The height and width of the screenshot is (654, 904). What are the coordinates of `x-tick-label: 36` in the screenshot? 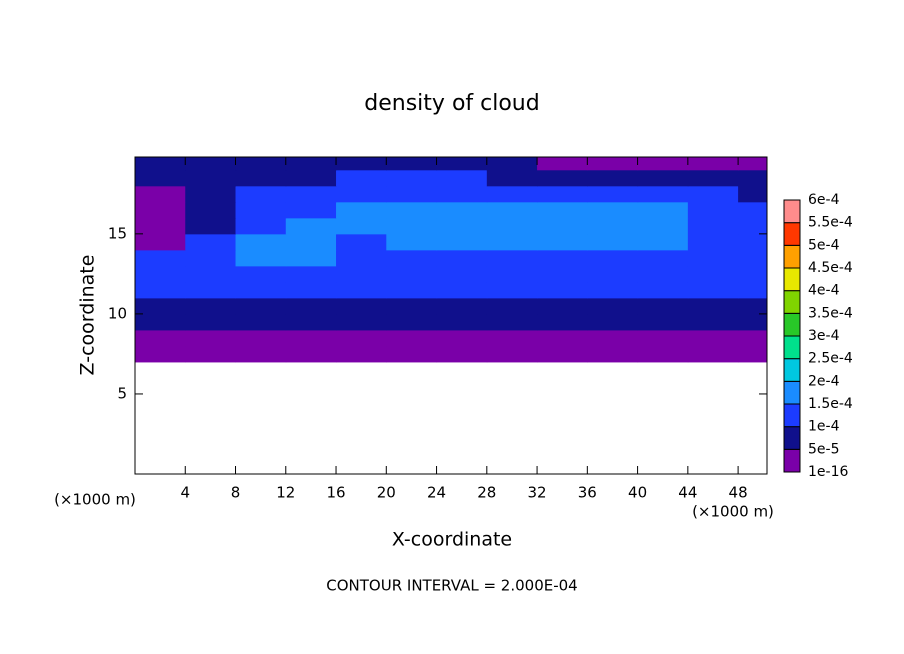 It's located at (587, 493).